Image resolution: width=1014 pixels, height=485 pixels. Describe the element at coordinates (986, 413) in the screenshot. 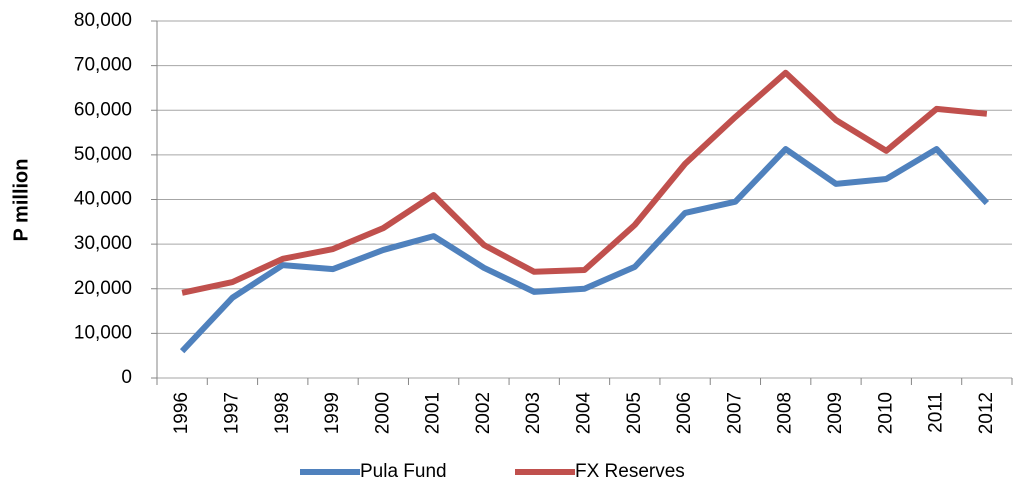

I see `x-tick-label: 2012` at that location.